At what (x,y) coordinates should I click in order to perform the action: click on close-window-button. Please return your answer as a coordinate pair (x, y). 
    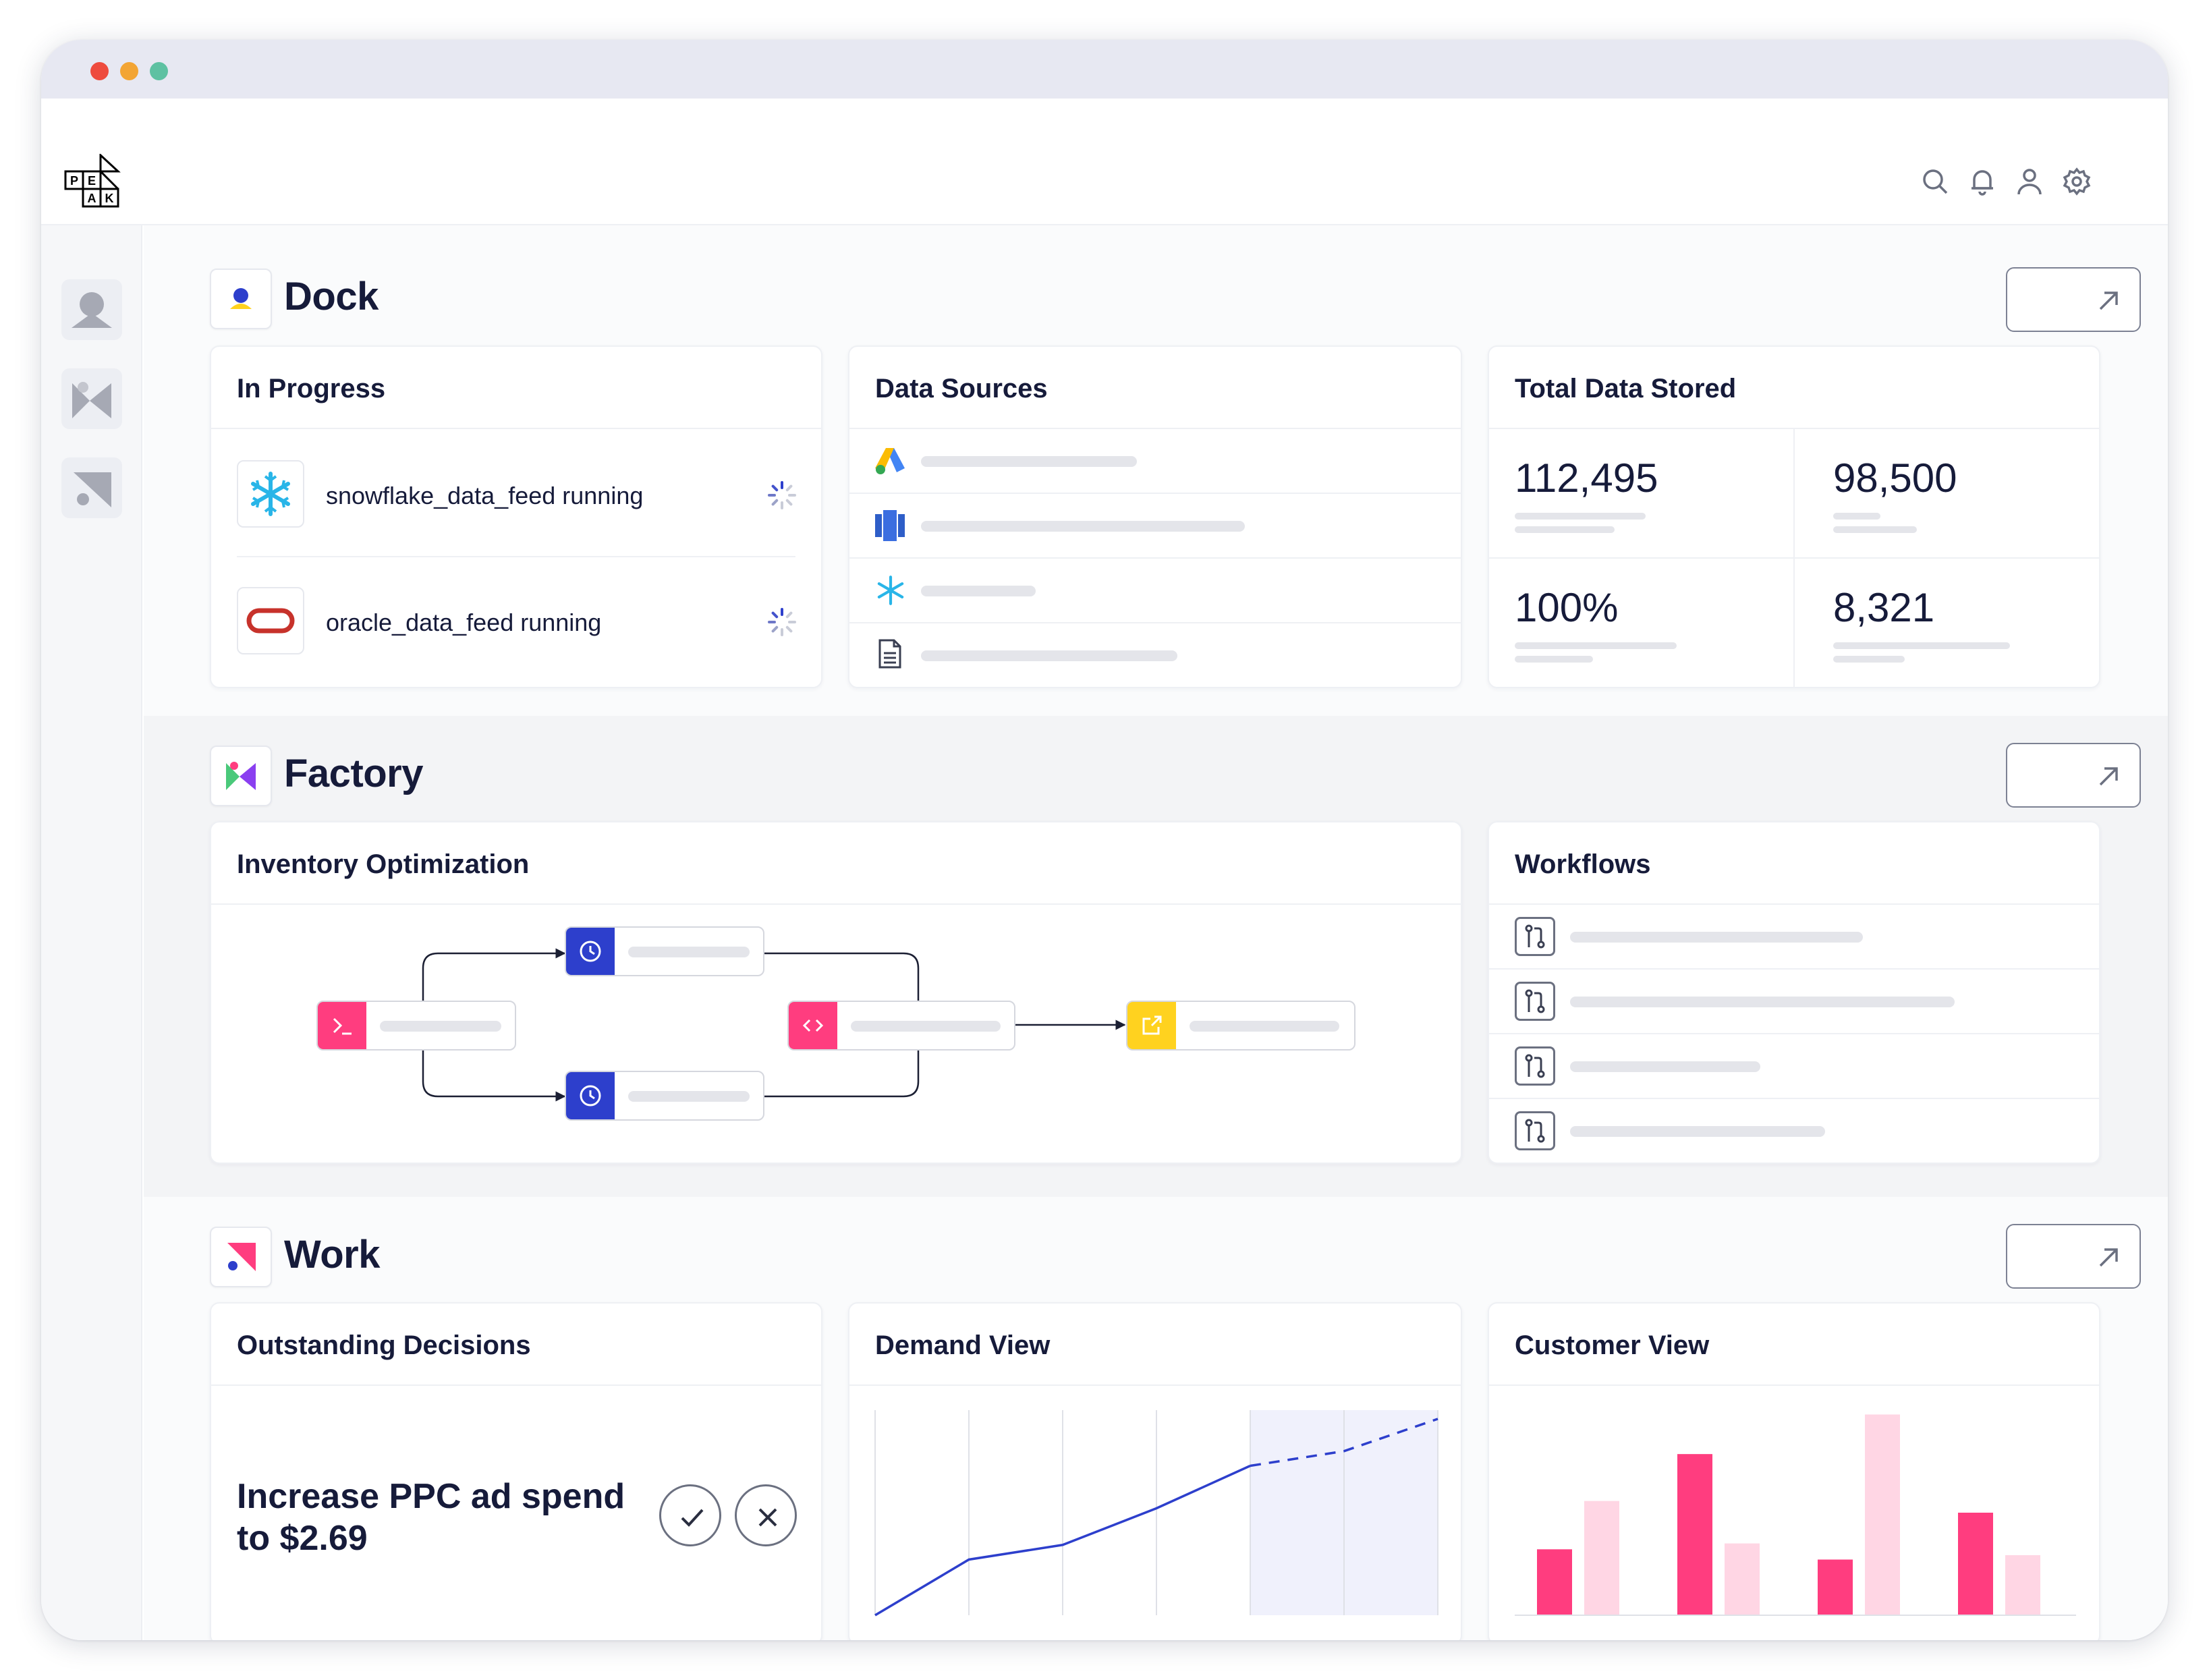
    Looking at the image, I should click on (99, 71).